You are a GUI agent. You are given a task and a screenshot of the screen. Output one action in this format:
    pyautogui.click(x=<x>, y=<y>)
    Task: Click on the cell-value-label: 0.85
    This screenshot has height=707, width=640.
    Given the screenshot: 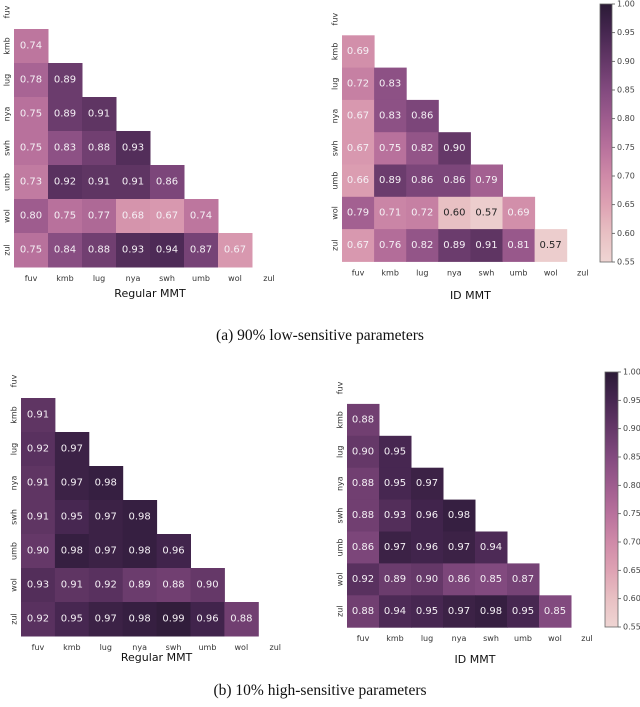 What is the action you would take?
    pyautogui.click(x=491, y=579)
    